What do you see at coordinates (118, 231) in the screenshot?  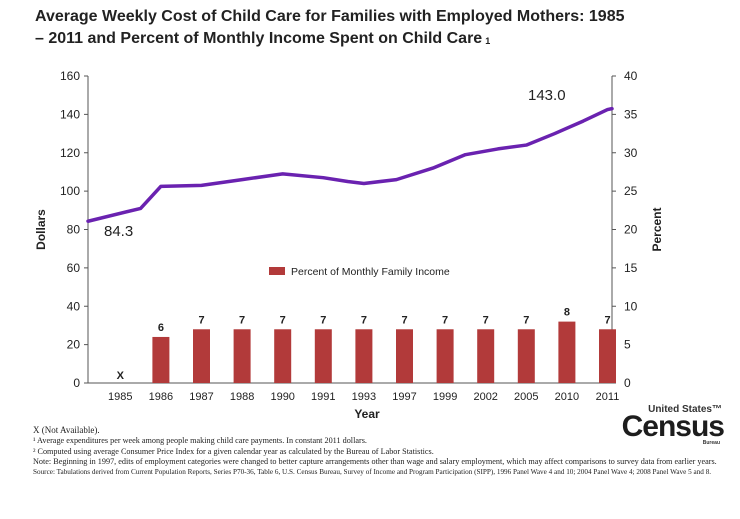 I see `line-start-label: 84.3` at bounding box center [118, 231].